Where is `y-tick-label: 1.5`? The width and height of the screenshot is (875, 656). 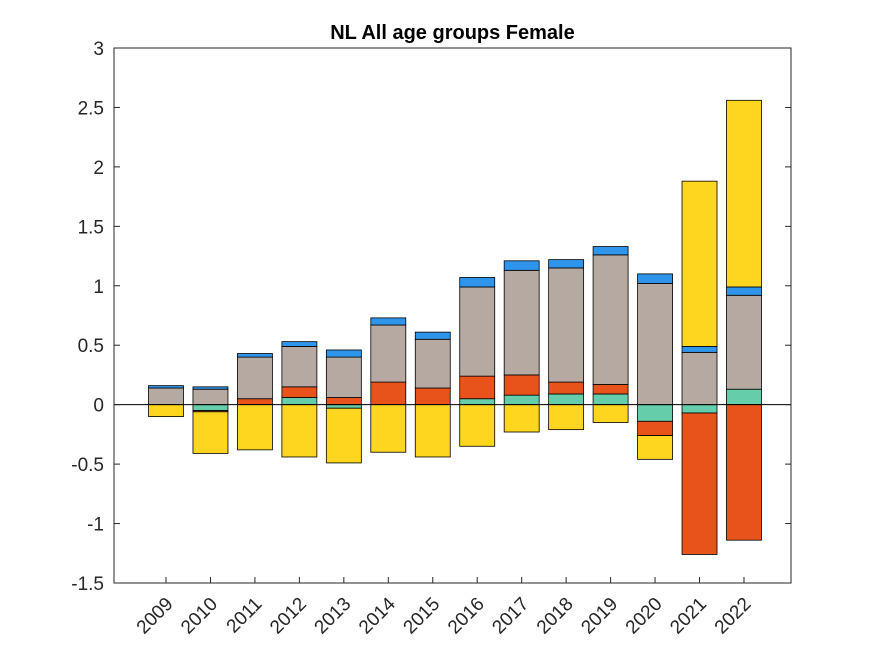 y-tick-label: 1.5 is located at coordinates (91, 227).